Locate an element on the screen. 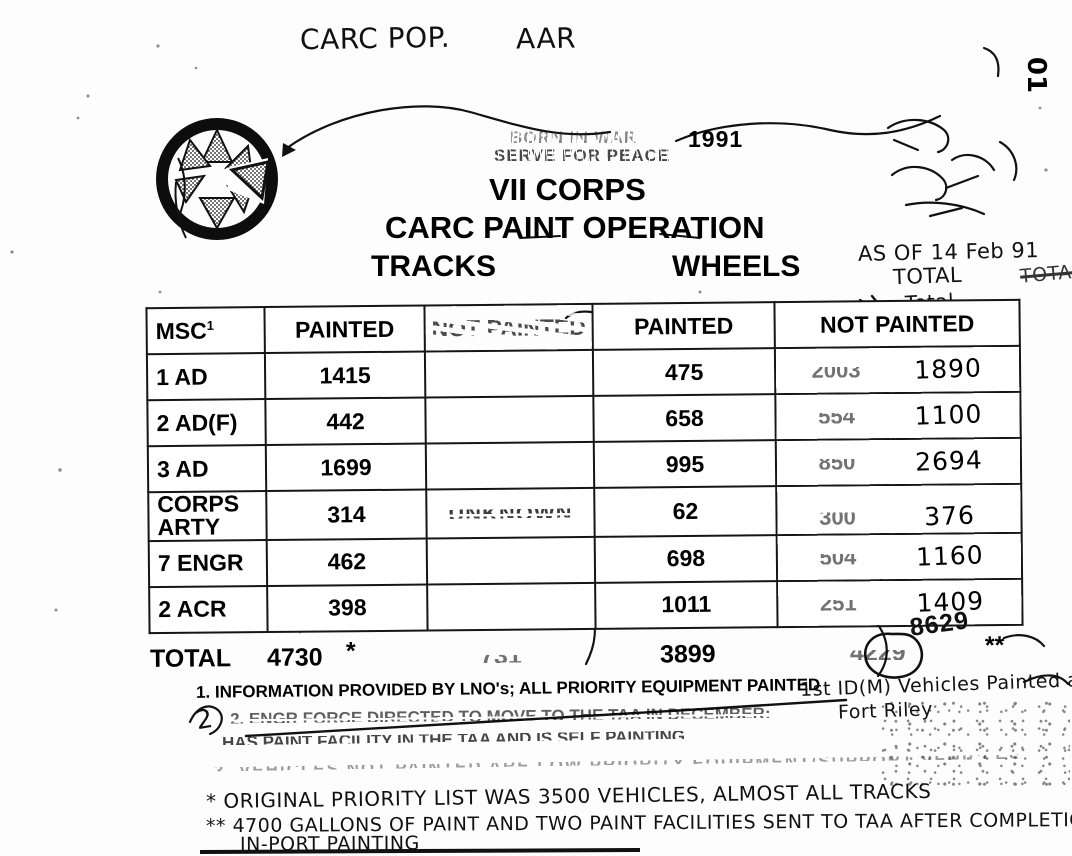 This screenshot has width=1072, height=856. handwritten-total-label-1: TOTAL is located at coordinates (927, 276).